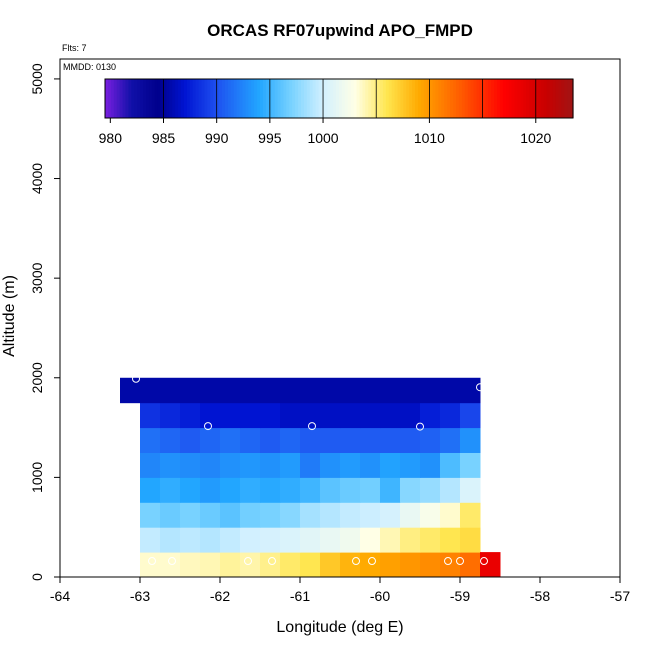 This screenshot has height=650, width=650. I want to click on x-tick-label: -62, so click(220, 596).